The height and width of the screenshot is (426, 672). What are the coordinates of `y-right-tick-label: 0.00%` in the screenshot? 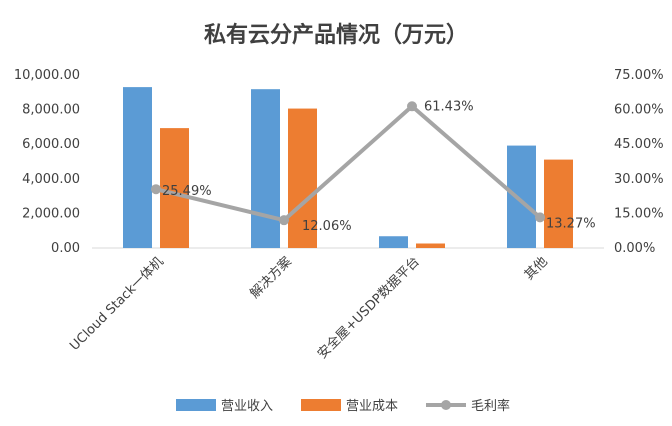 It's located at (634, 248).